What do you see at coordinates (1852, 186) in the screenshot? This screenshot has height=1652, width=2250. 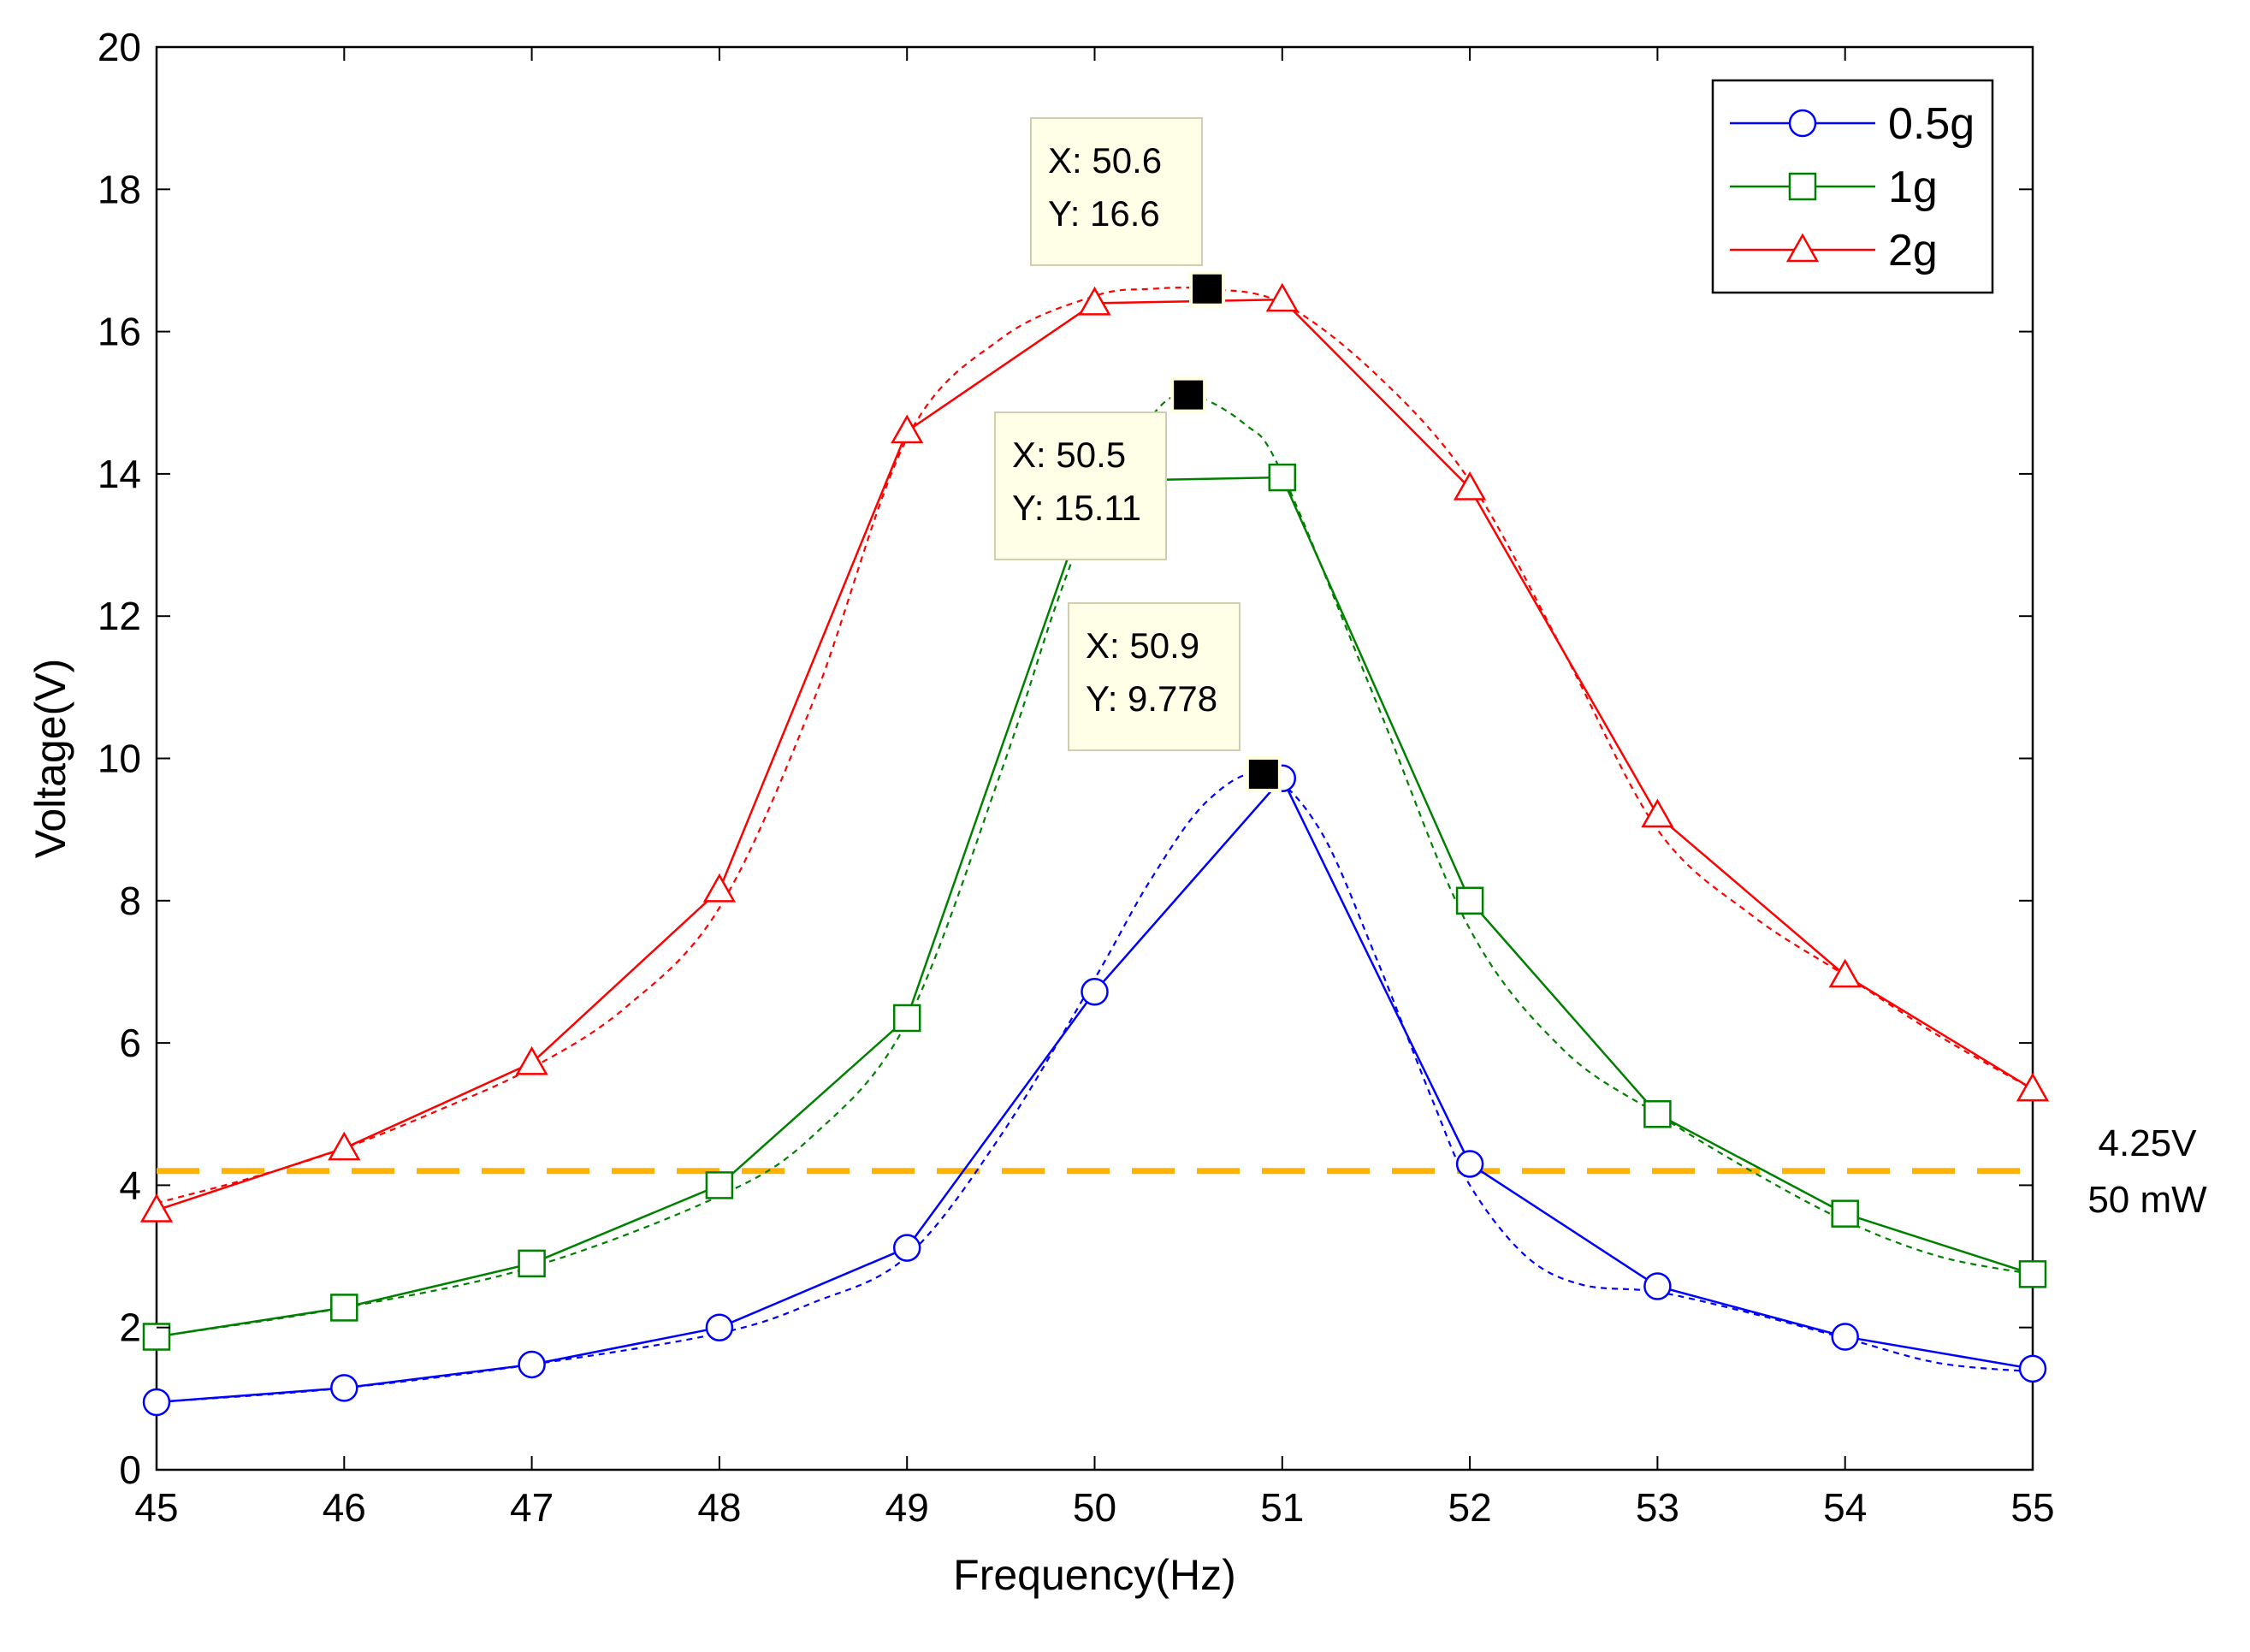 I see `legend: 0.5g 1g 2g` at bounding box center [1852, 186].